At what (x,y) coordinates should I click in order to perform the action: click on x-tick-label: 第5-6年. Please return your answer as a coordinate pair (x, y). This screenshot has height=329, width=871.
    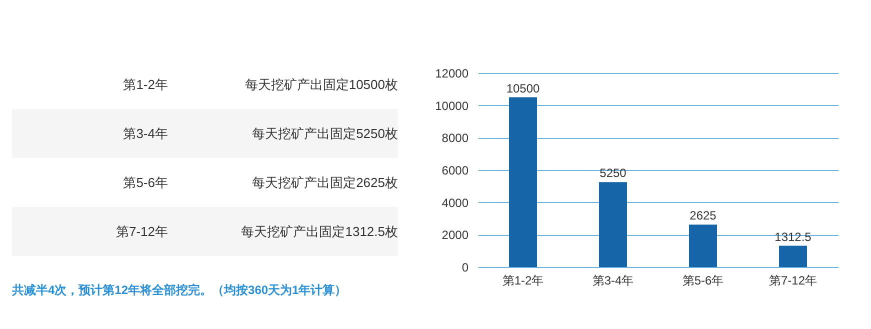
    Looking at the image, I should click on (703, 281).